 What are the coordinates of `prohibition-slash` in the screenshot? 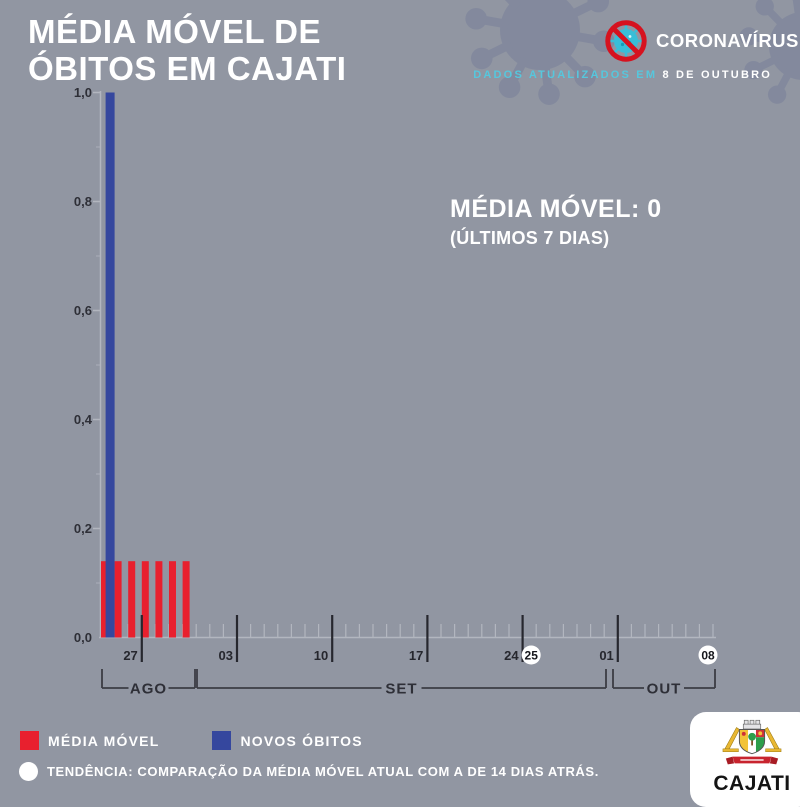 It's located at (626, 41).